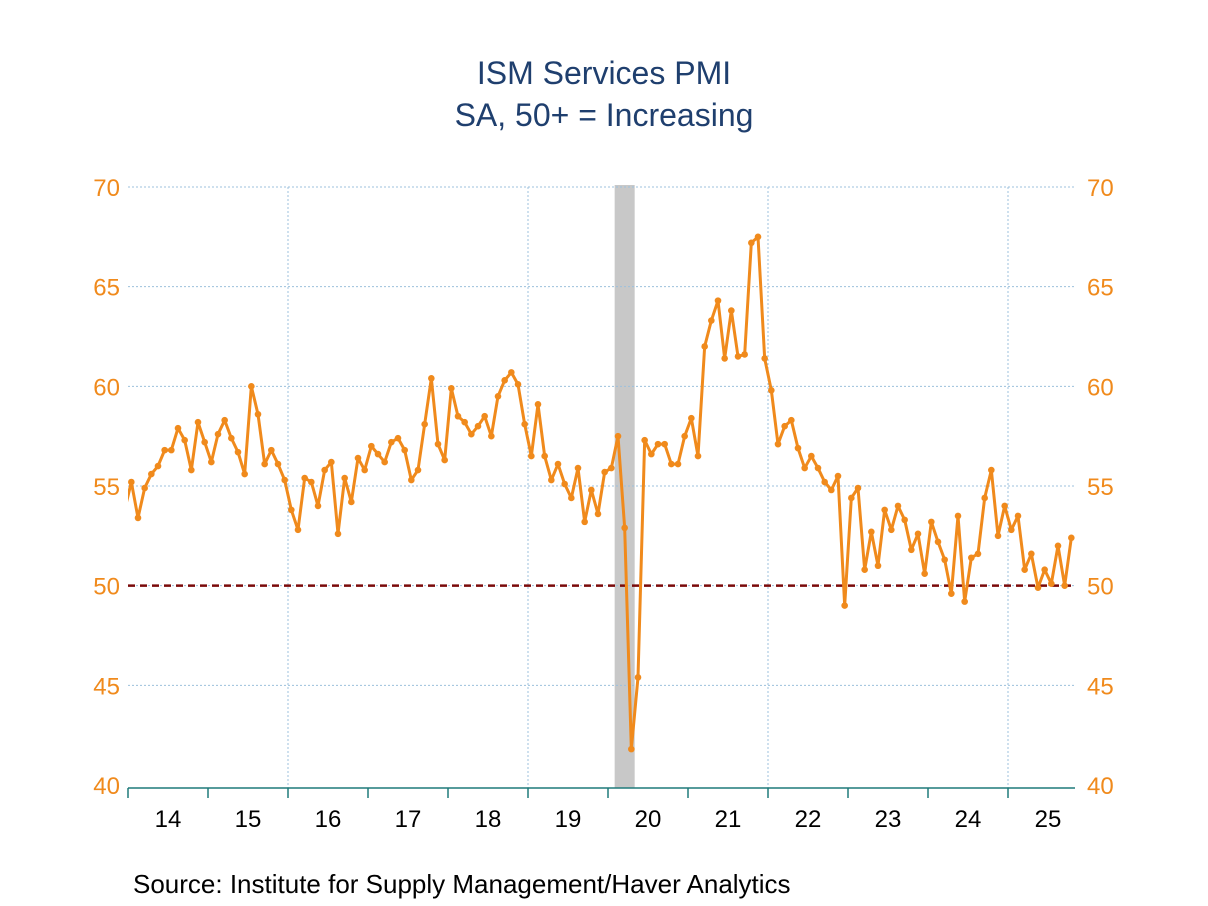 Image resolution: width=1208 pixels, height=906 pixels. I want to click on y-tick-label-left: 70, so click(106, 188).